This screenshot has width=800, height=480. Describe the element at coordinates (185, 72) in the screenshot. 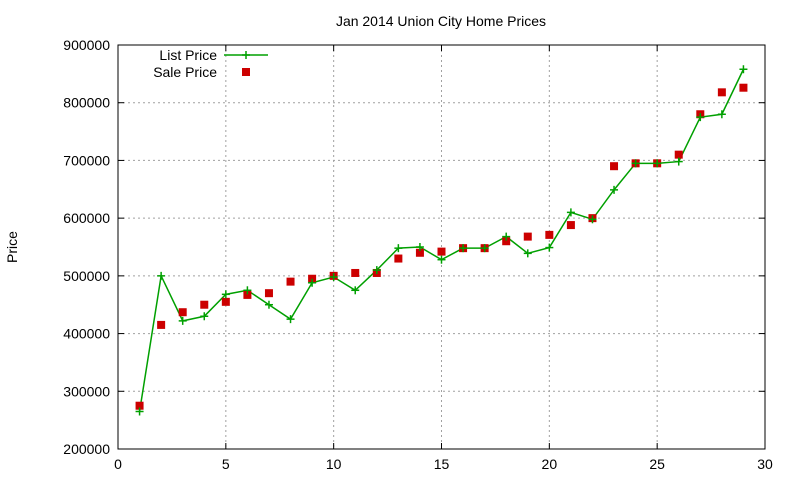

I see `legend-label-sale-price: Sale Price` at that location.